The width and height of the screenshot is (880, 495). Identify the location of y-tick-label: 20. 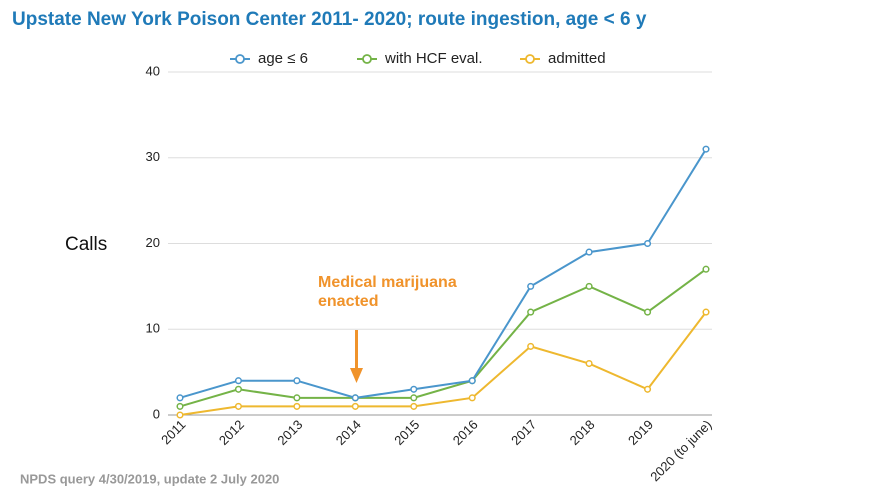
(153, 242).